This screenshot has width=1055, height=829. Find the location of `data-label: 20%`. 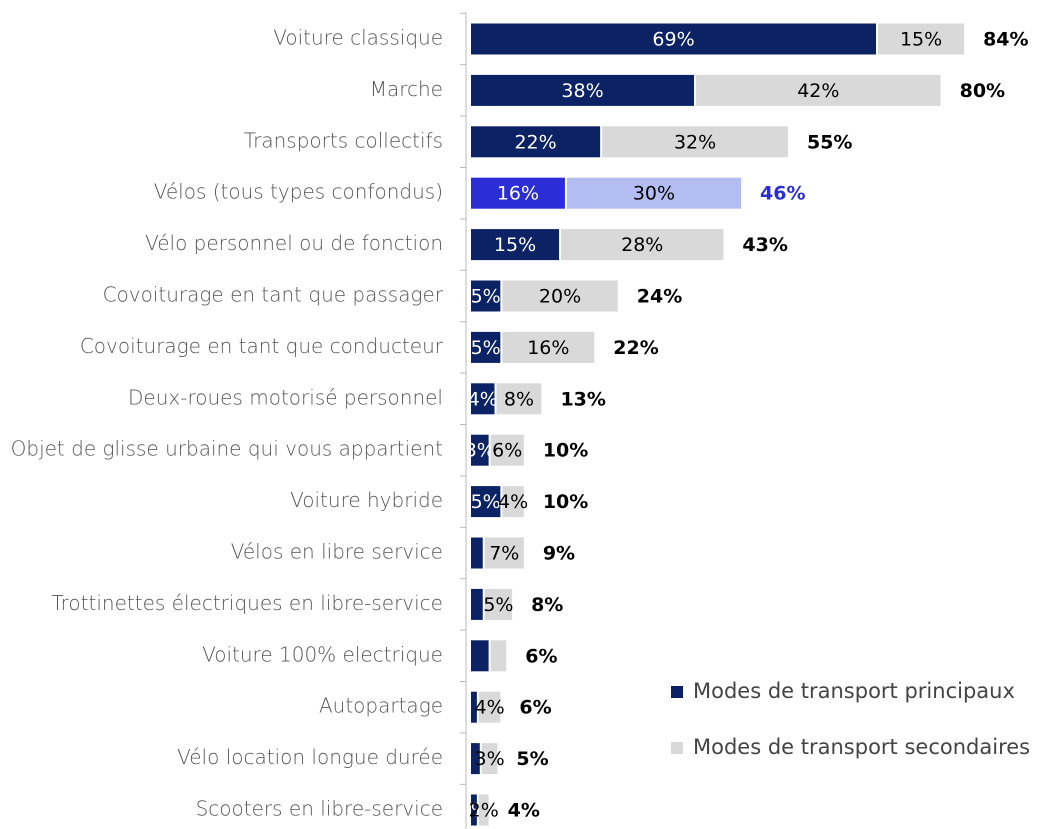

data-label: 20% is located at coordinates (560, 297).